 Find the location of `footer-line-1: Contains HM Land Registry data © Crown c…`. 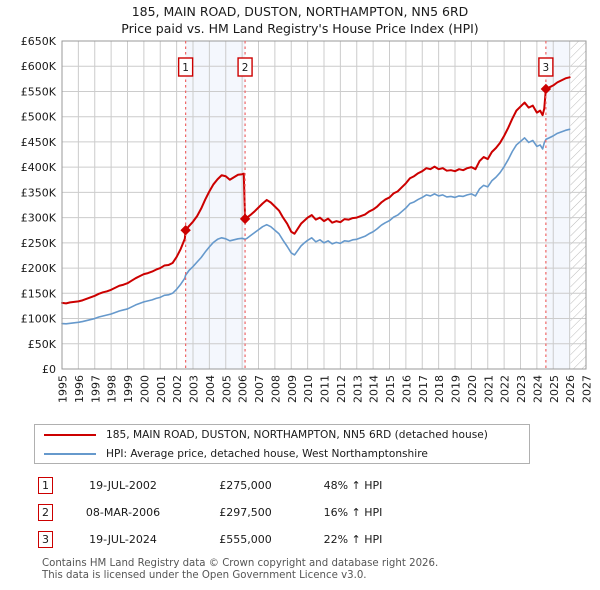

footer-line-1: Contains HM Land Registry data © Crown c… is located at coordinates (240, 563).